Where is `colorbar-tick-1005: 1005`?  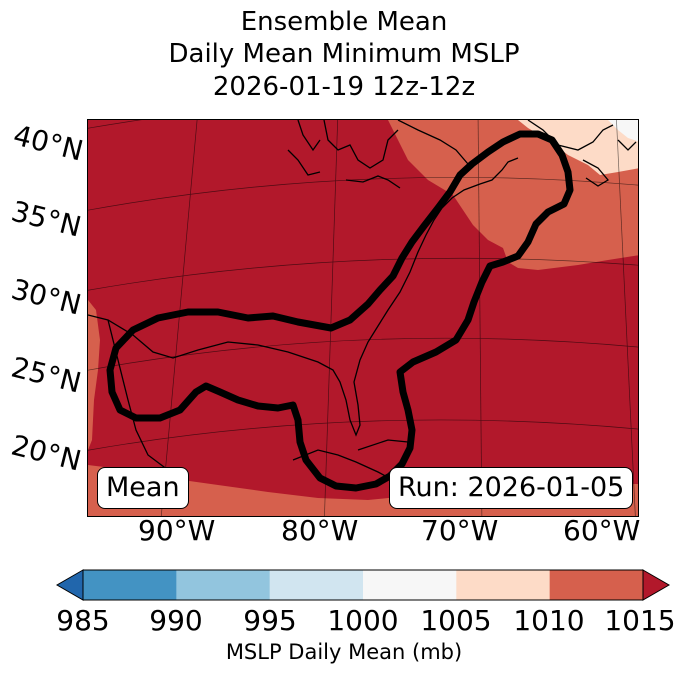
colorbar-tick-1005: 1005 is located at coordinates (456, 620).